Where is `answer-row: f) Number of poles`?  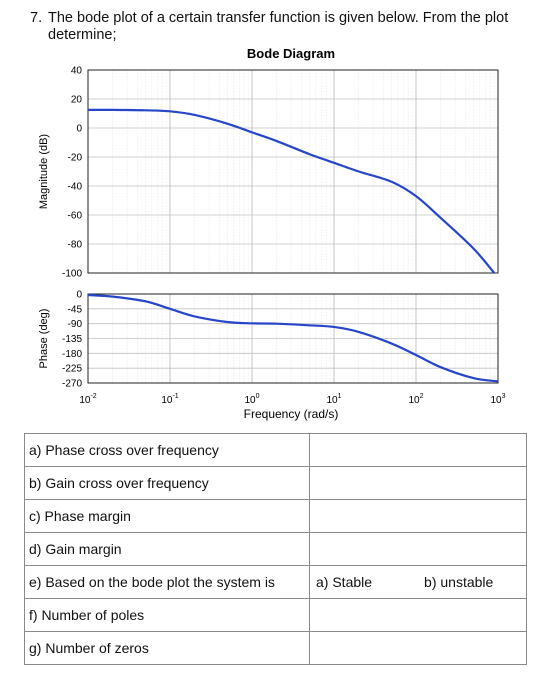
answer-row: f) Number of poles is located at coordinates (275, 615).